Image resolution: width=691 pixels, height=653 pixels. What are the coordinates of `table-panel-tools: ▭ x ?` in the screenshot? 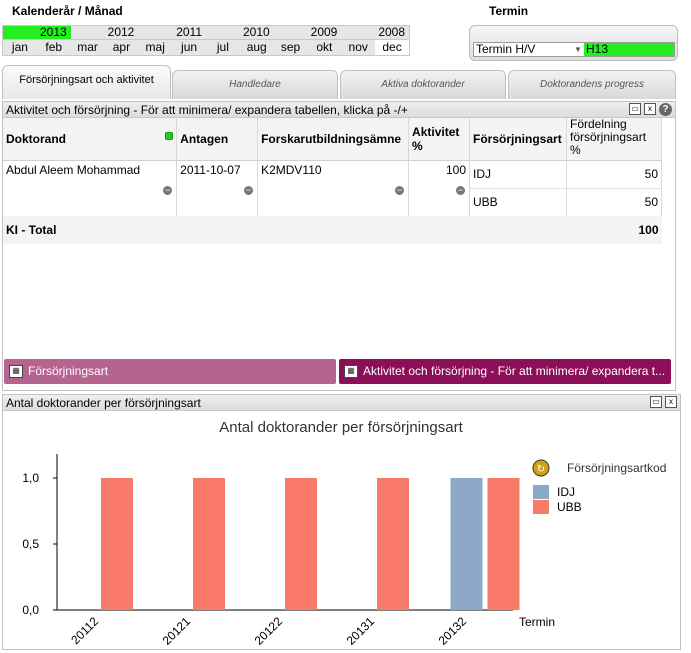 It's located at (650, 109).